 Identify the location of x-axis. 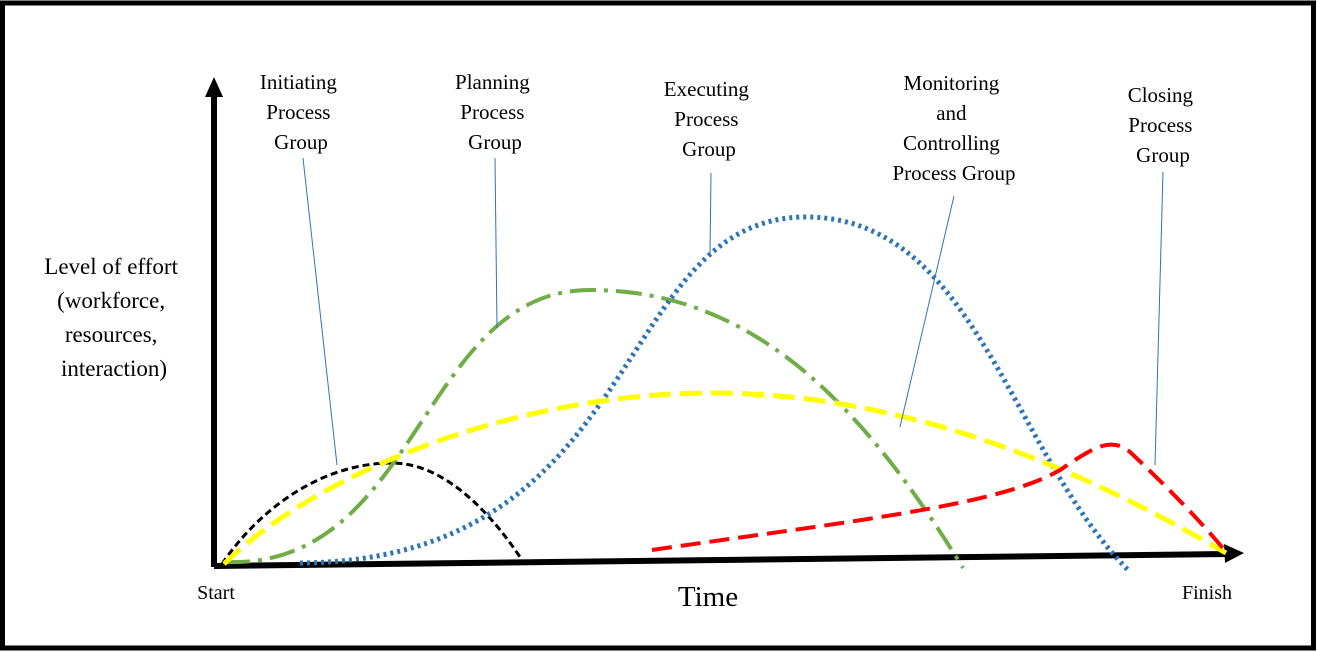
(721, 560).